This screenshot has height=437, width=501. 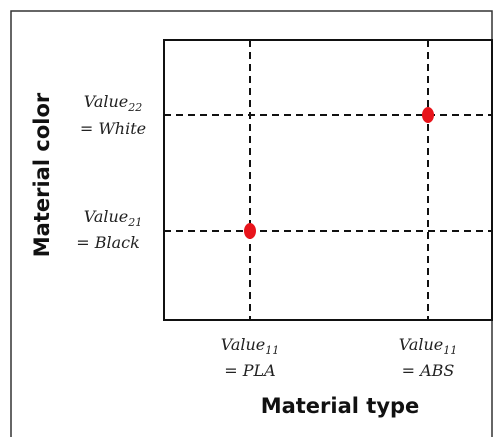 What do you see at coordinates (42, 174) in the screenshot?
I see `y-axis-title: Material color` at bounding box center [42, 174].